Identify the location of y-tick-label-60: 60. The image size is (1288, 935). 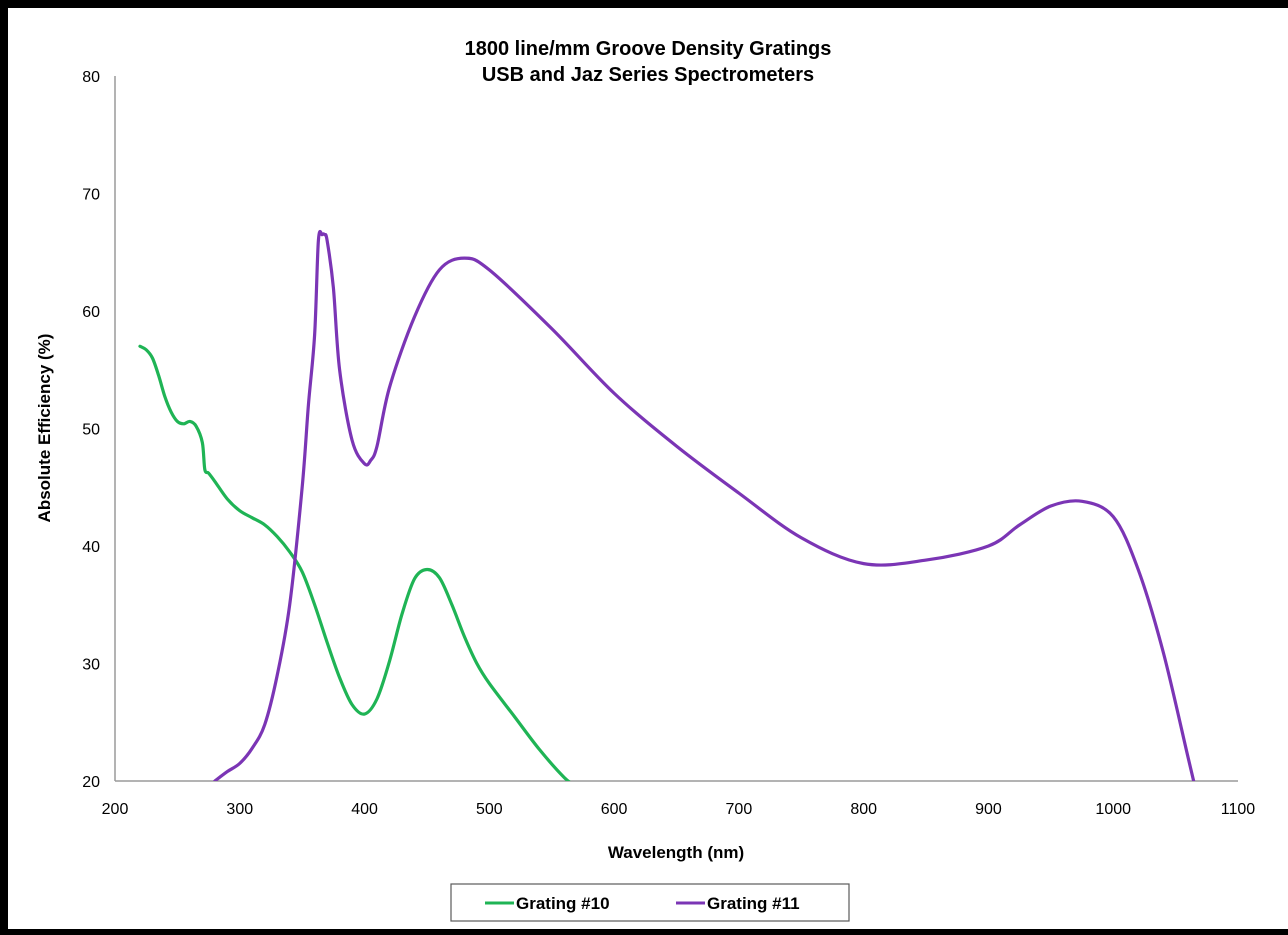
(91, 312).